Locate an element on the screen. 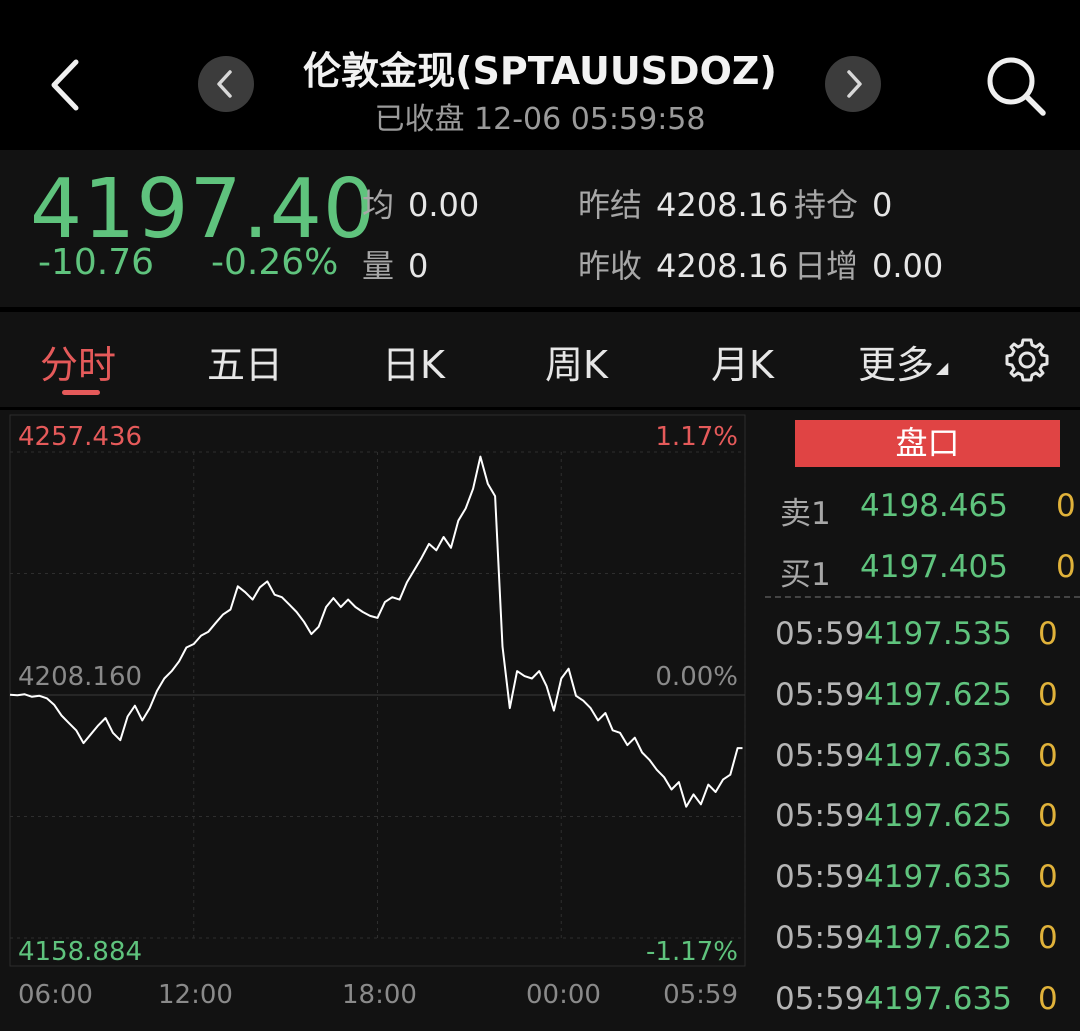 Image resolution: width=1080 pixels, height=1031 pixels. ask-volume: 0 is located at coordinates (1066, 506).